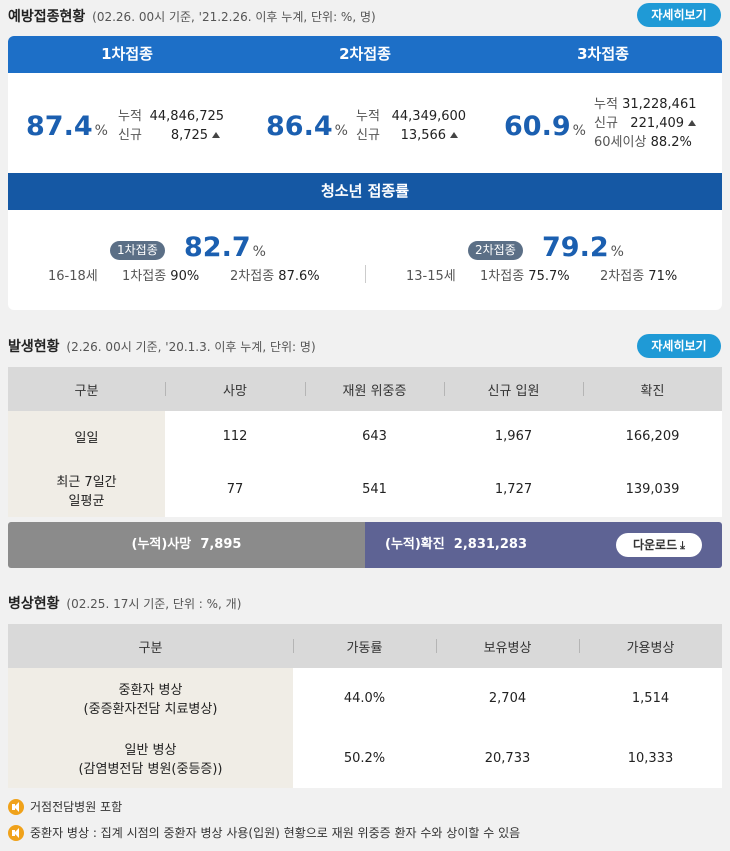 This screenshot has width=730, height=851. I want to click on note-item: 거점전담병원 포함, so click(65, 806).